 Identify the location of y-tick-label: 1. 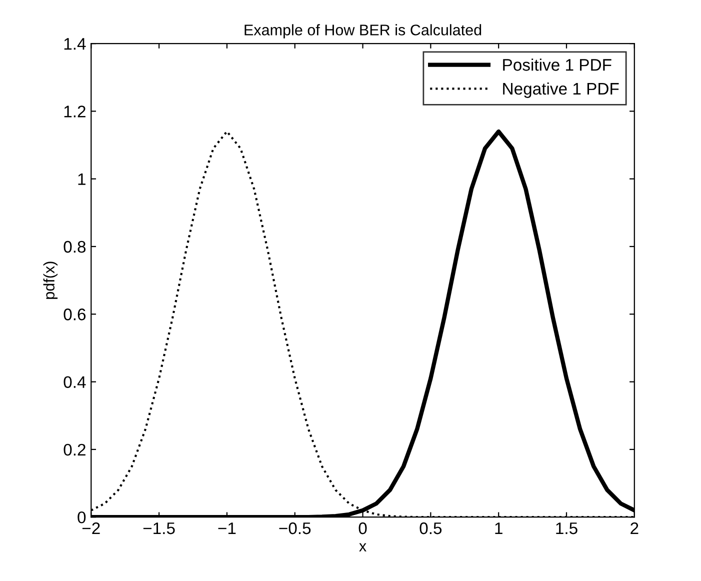
(82, 179).